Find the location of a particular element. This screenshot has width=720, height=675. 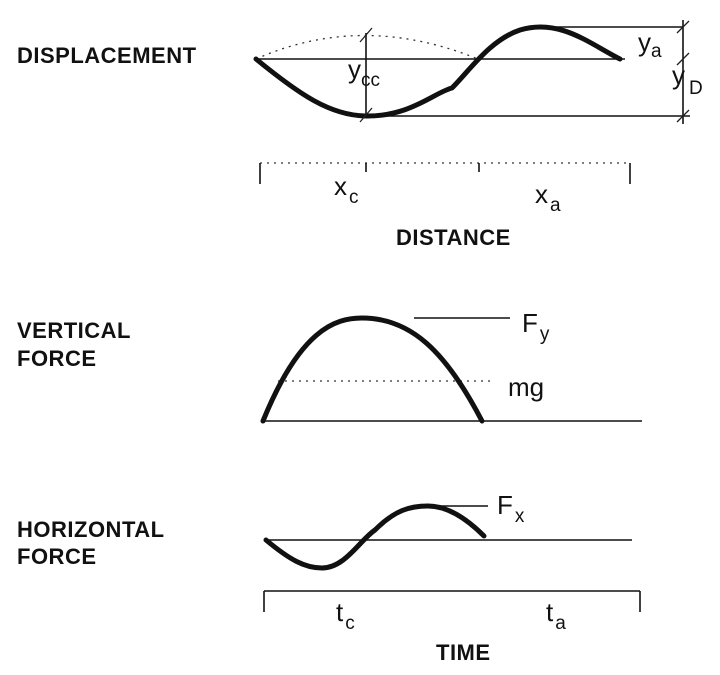

ycc-label: ycc is located at coordinates (364, 72).